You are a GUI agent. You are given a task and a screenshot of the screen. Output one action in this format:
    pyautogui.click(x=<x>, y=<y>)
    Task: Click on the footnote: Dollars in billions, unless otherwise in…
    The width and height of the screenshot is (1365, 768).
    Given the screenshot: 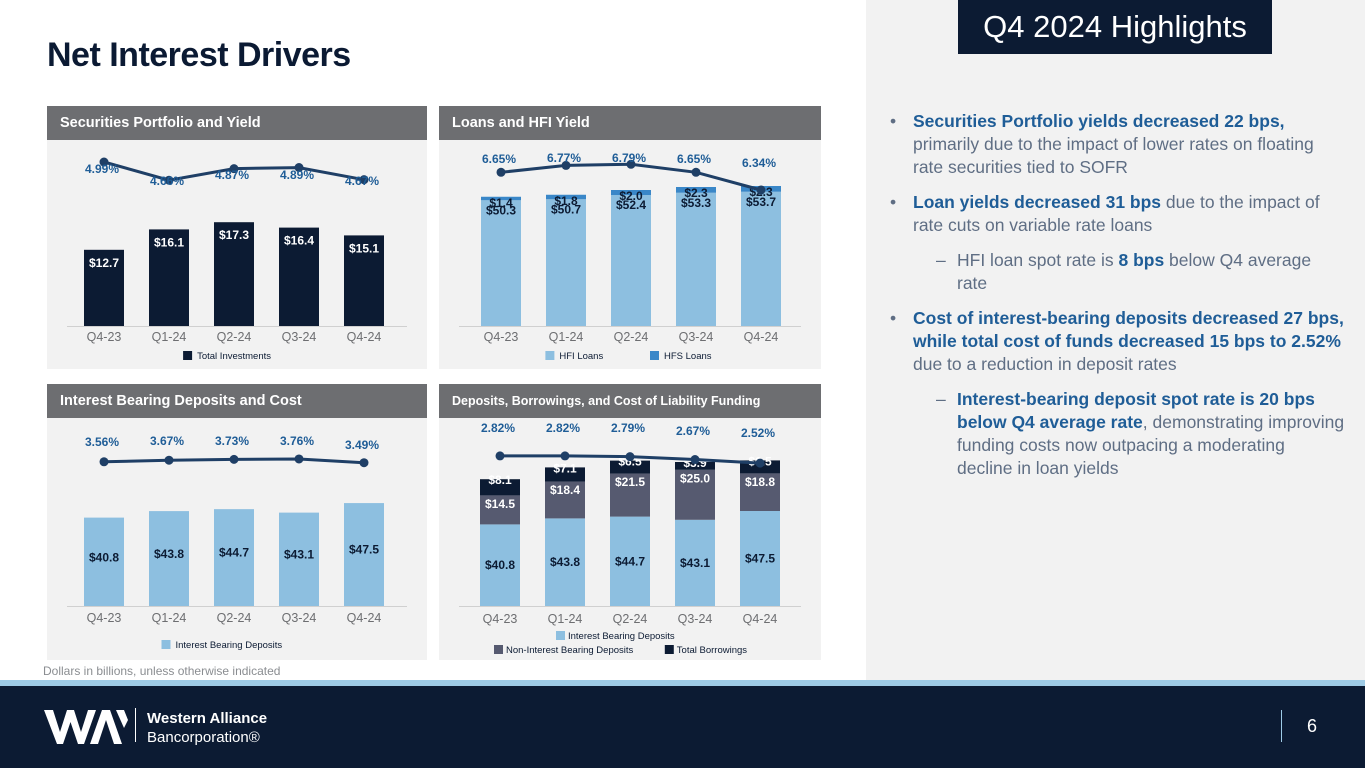 What is the action you would take?
    pyautogui.click(x=162, y=671)
    